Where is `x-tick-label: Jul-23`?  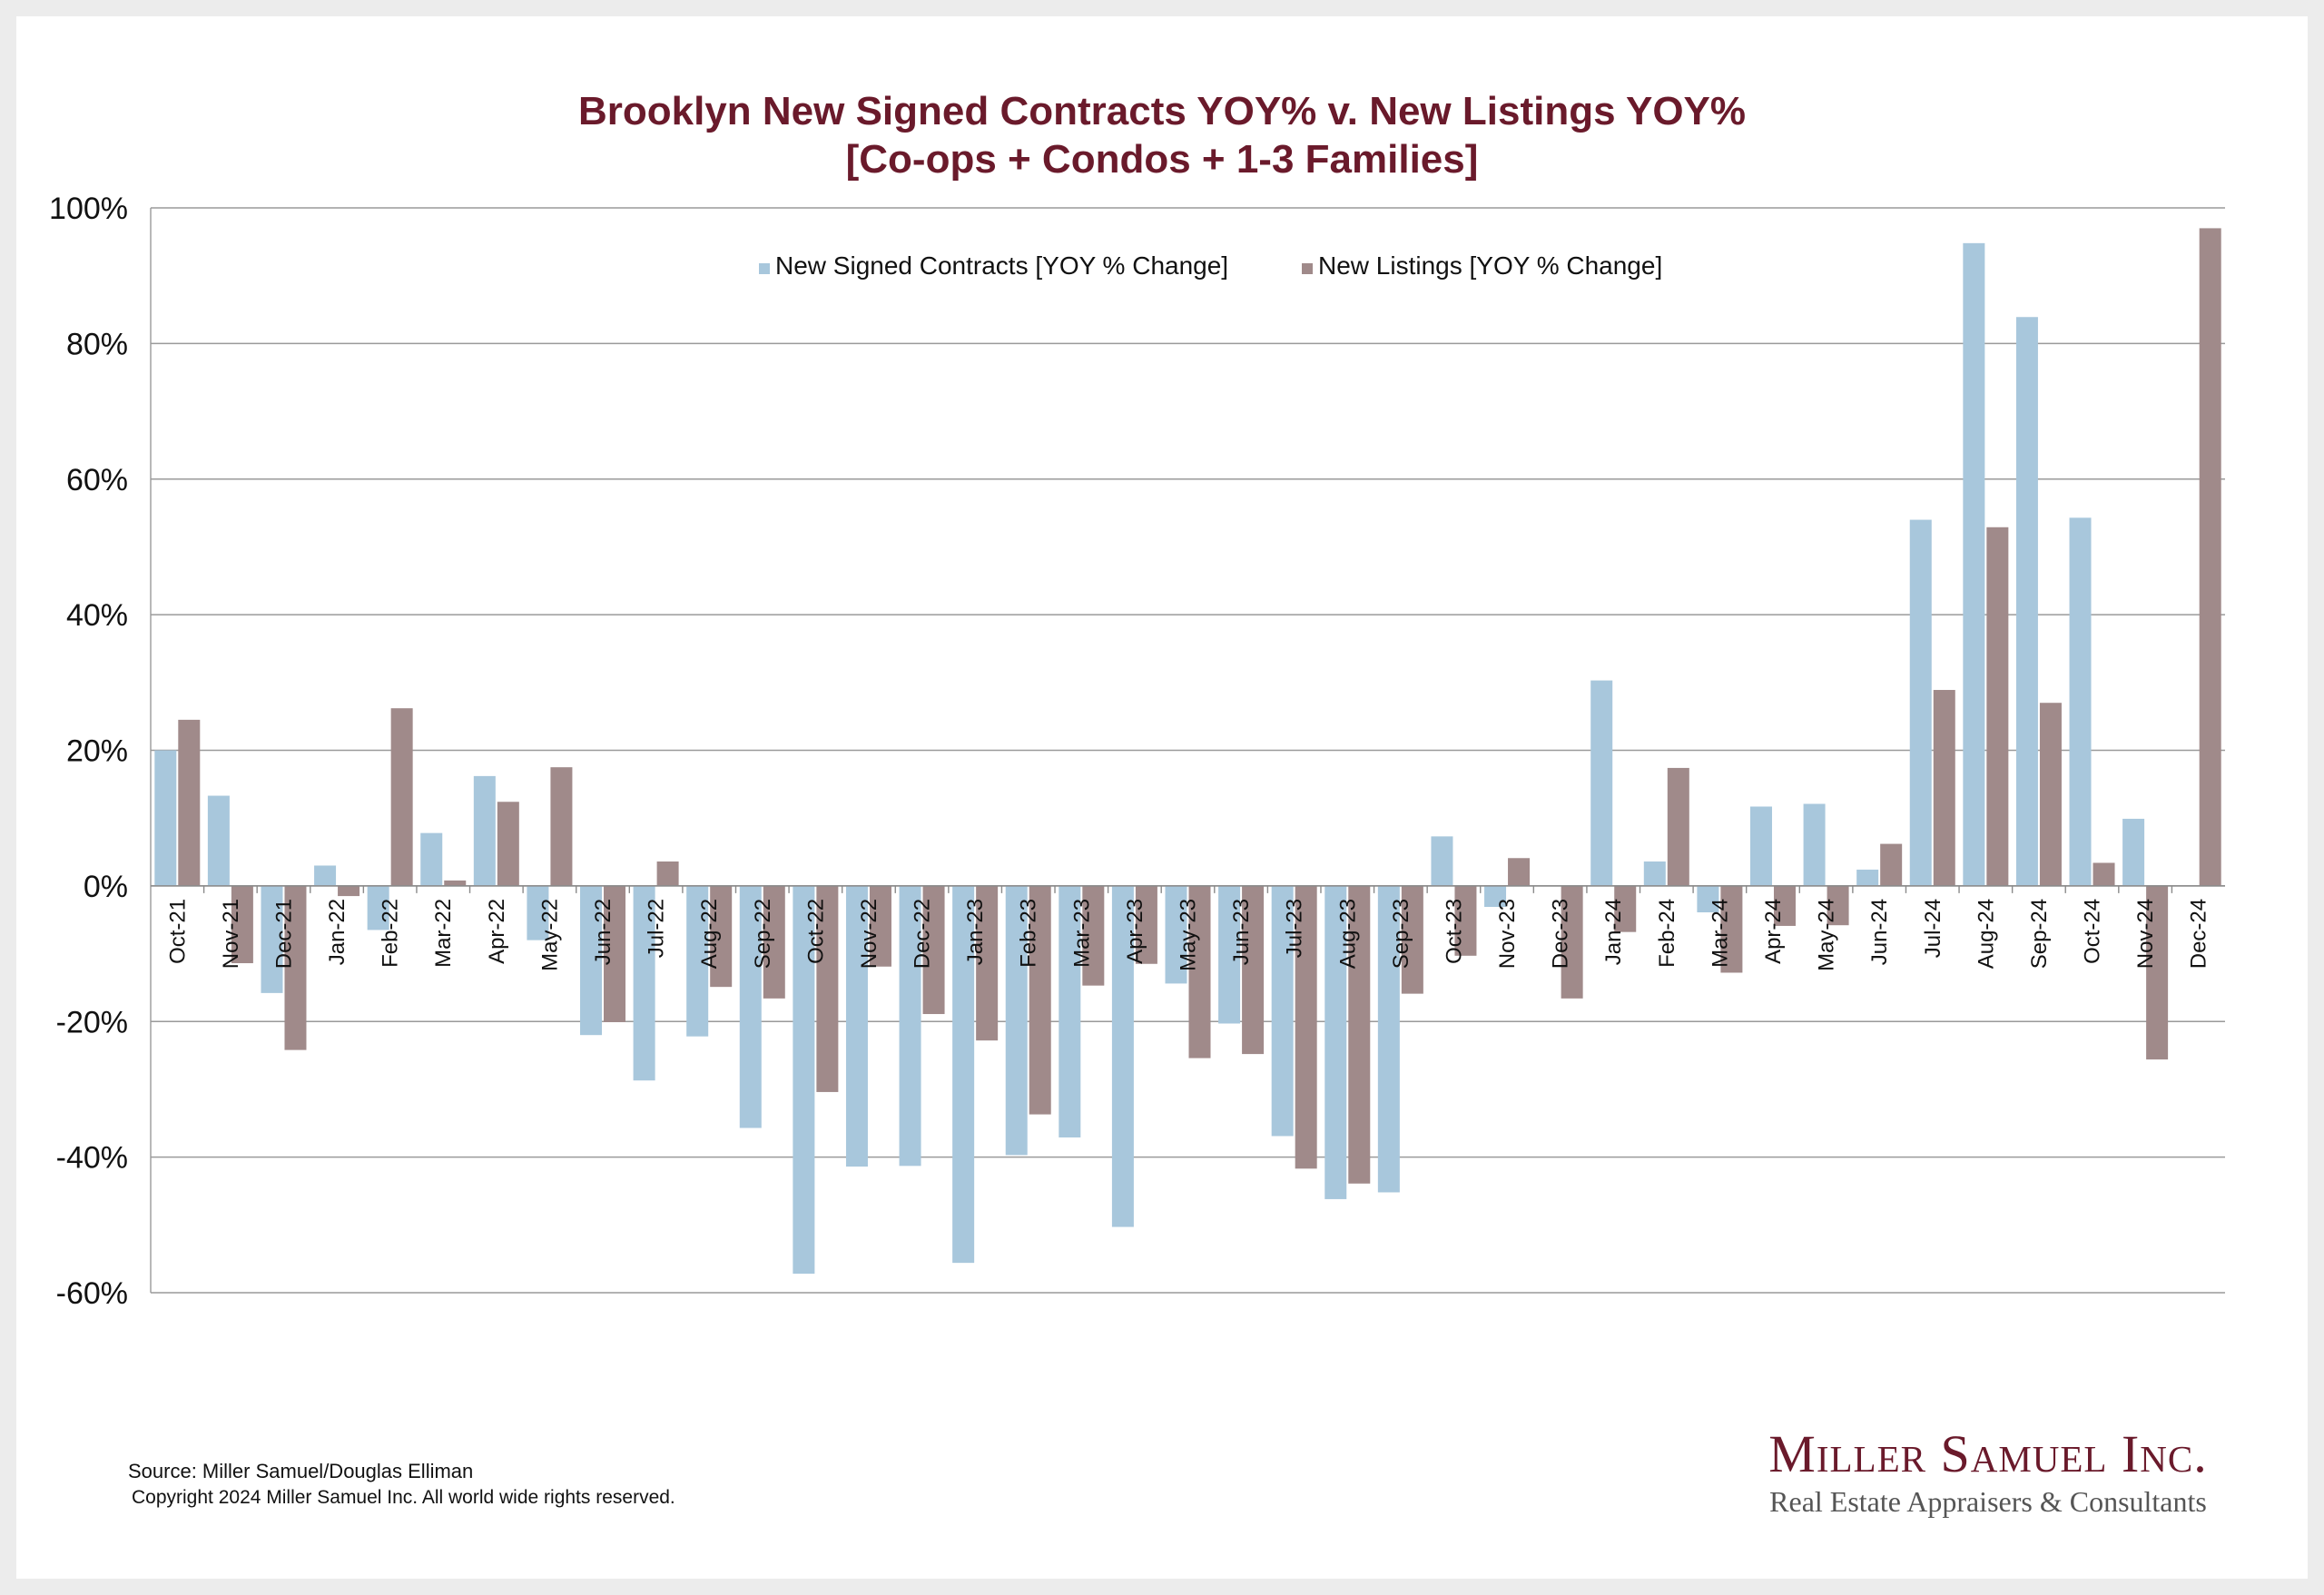
x-tick-label: Jul-23 is located at coordinates (1295, 929).